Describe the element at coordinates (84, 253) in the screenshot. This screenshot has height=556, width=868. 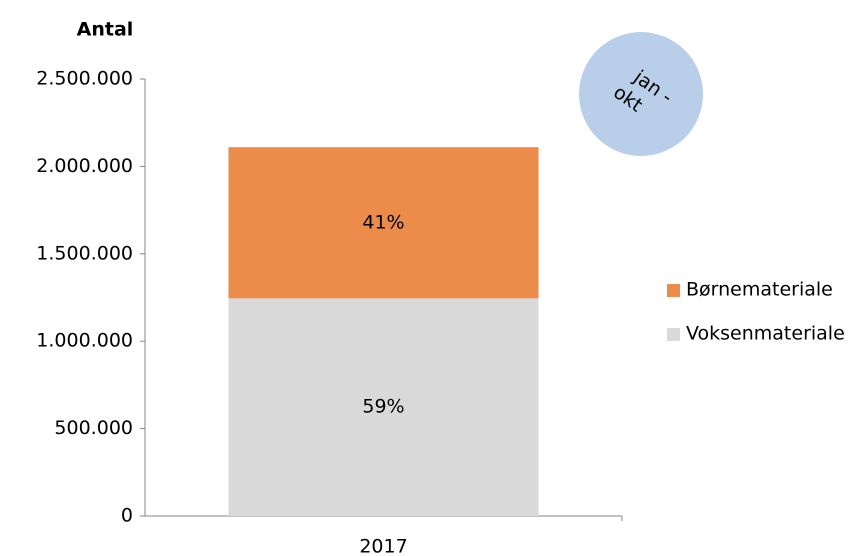
I see `y-tick-label: 1.500.000` at that location.